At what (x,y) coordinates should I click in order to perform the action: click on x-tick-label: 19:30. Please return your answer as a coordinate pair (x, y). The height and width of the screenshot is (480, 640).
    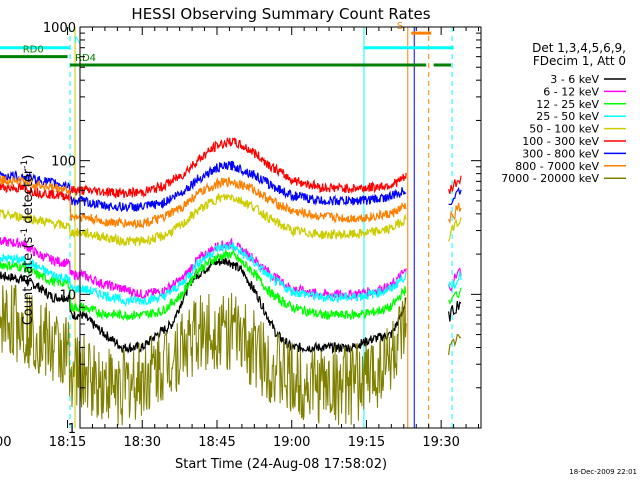
    Looking at the image, I should click on (440, 442).